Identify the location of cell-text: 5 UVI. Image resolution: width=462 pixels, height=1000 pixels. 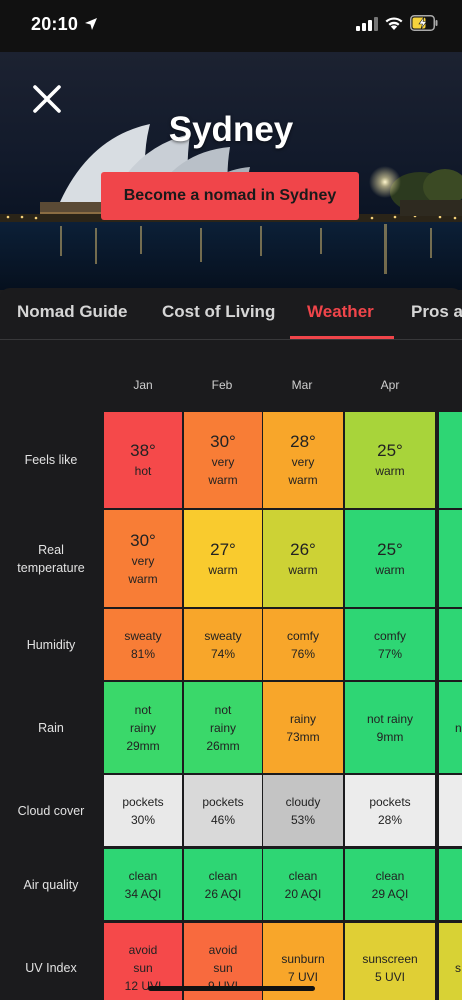
(389, 977).